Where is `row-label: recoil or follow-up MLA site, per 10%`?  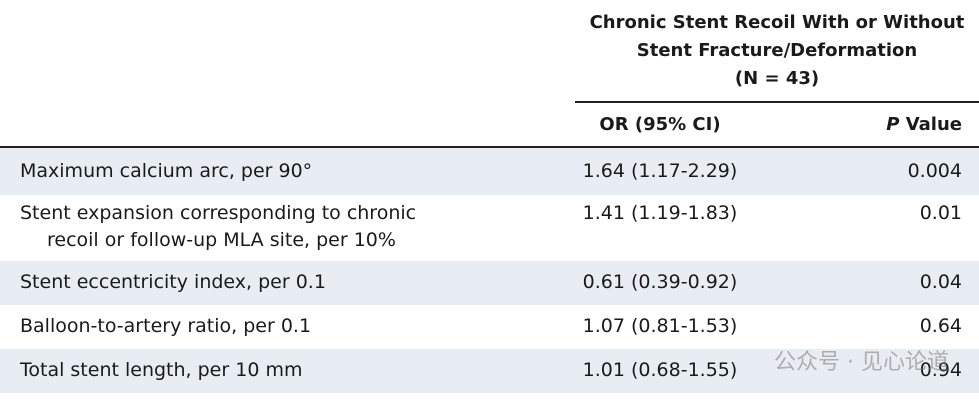
row-label: recoil or follow-up MLA site, per 10% is located at coordinates (221, 240).